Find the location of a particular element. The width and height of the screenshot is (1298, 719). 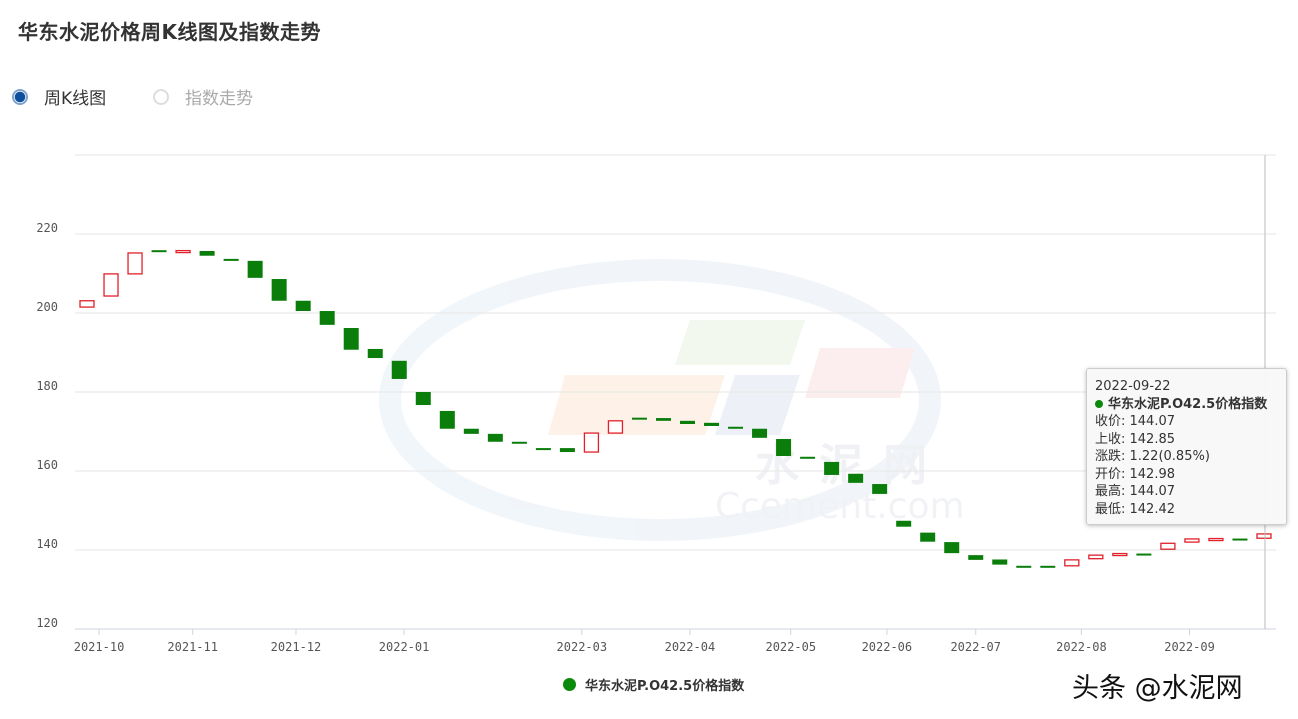

tooltip-close: 收价: 144.07 is located at coordinates (1135, 421).